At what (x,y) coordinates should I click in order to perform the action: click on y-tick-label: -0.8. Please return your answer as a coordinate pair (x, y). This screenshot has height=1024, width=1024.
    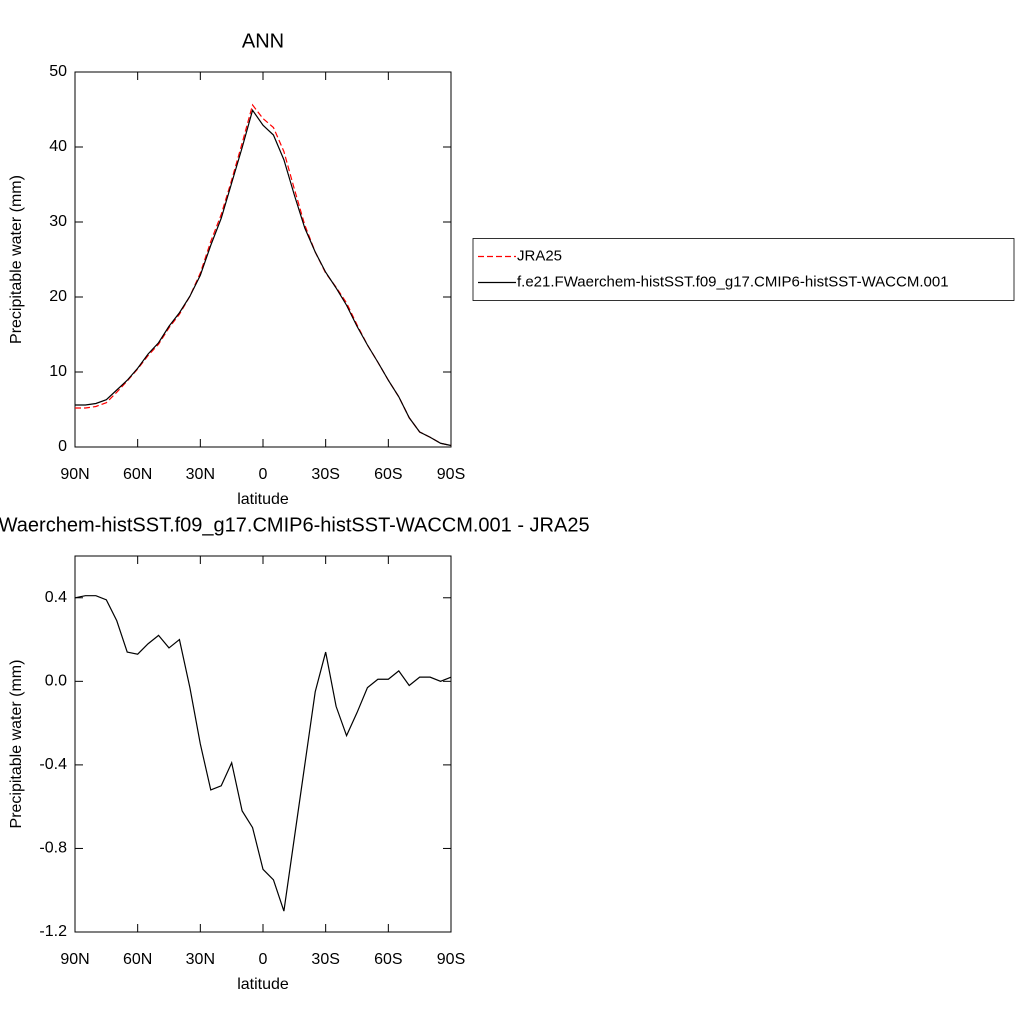
    Looking at the image, I should click on (53, 848).